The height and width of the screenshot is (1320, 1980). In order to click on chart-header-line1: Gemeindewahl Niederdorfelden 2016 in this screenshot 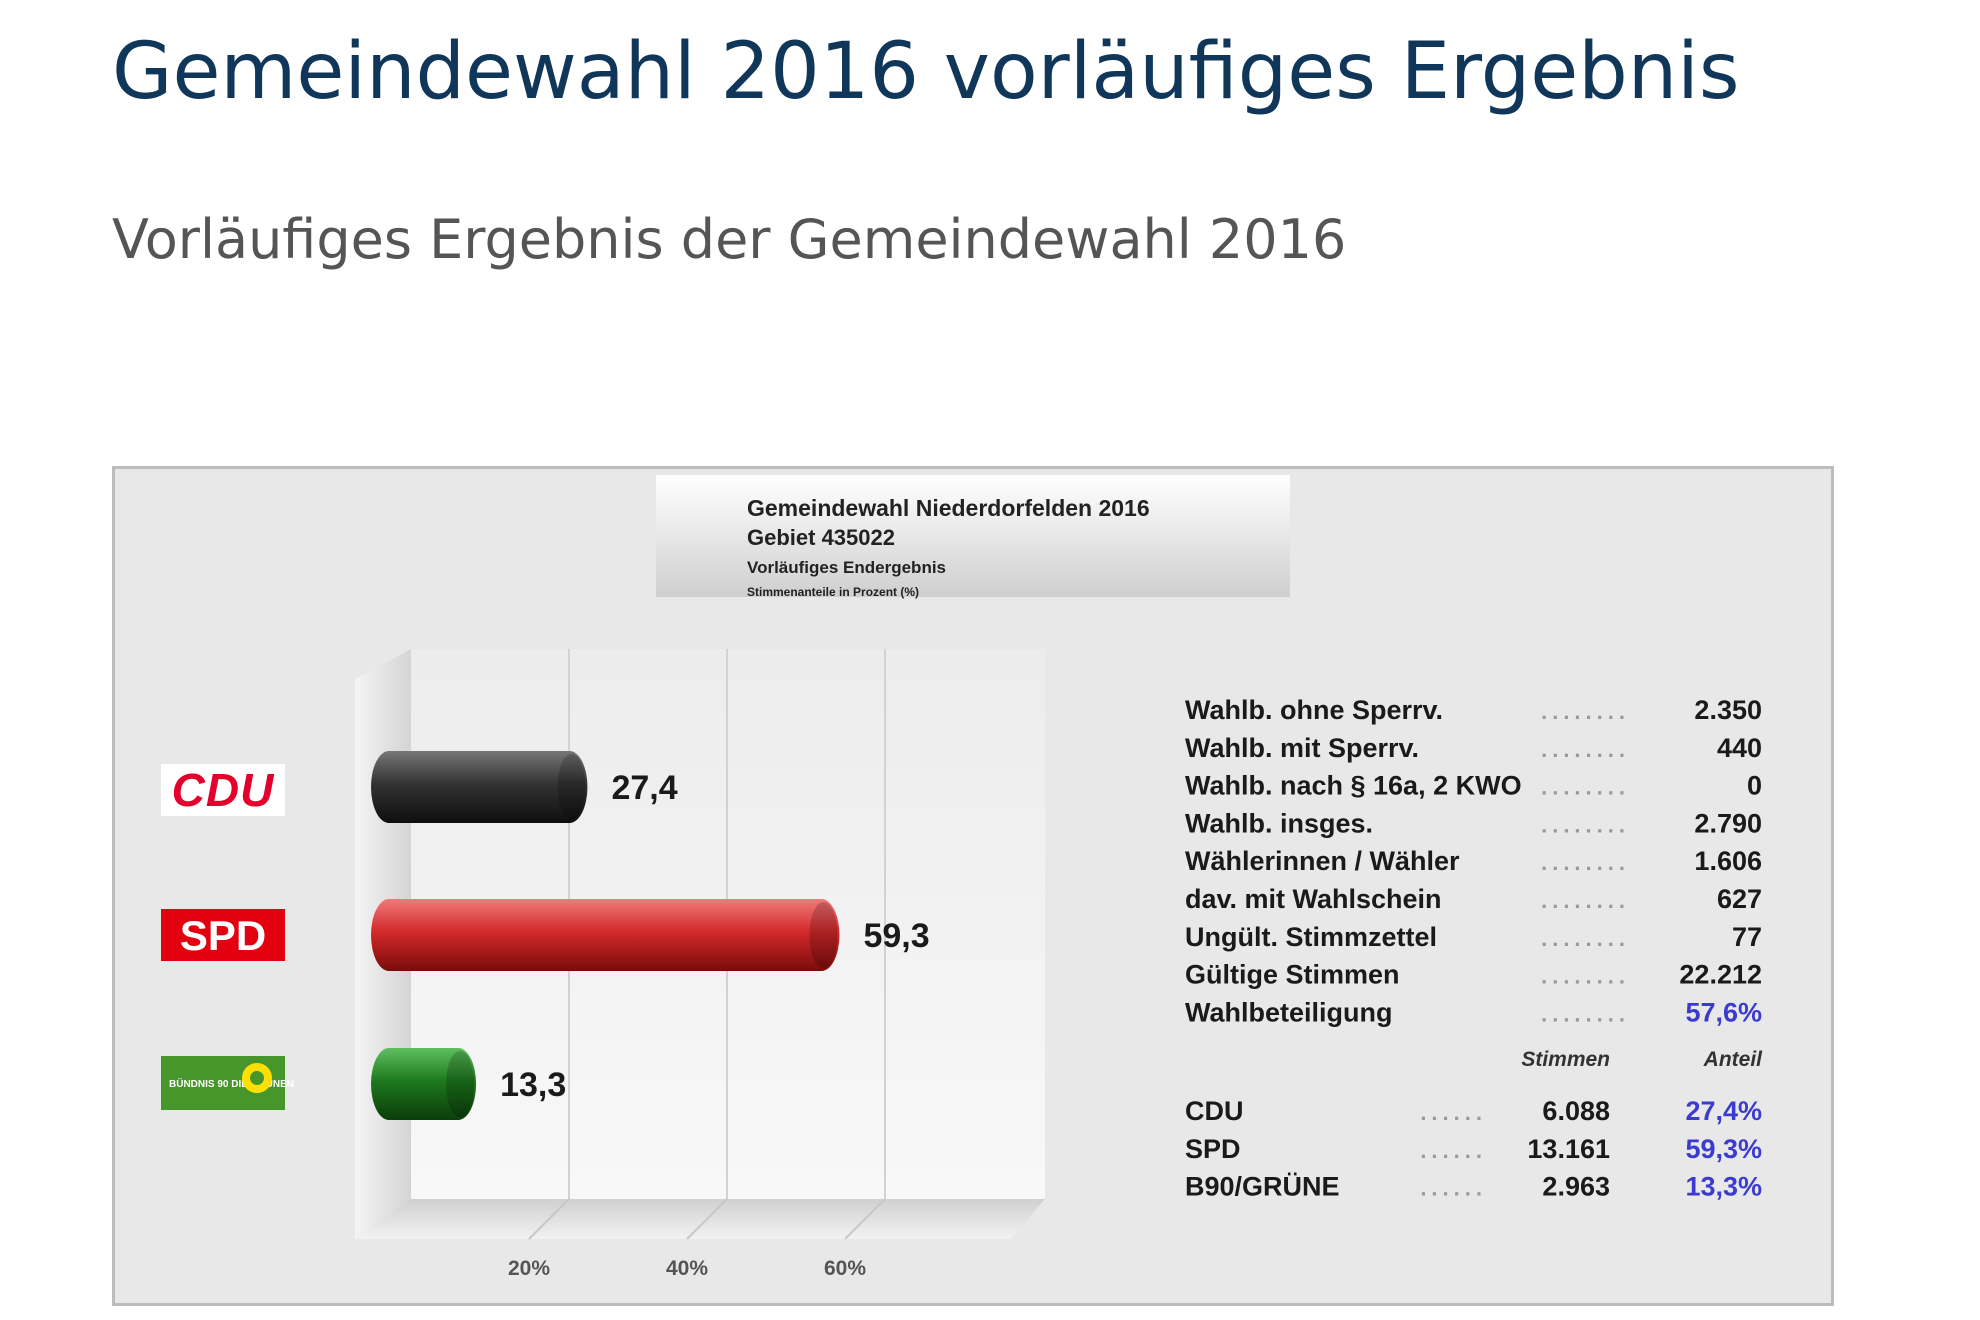, I will do `click(948, 508)`.